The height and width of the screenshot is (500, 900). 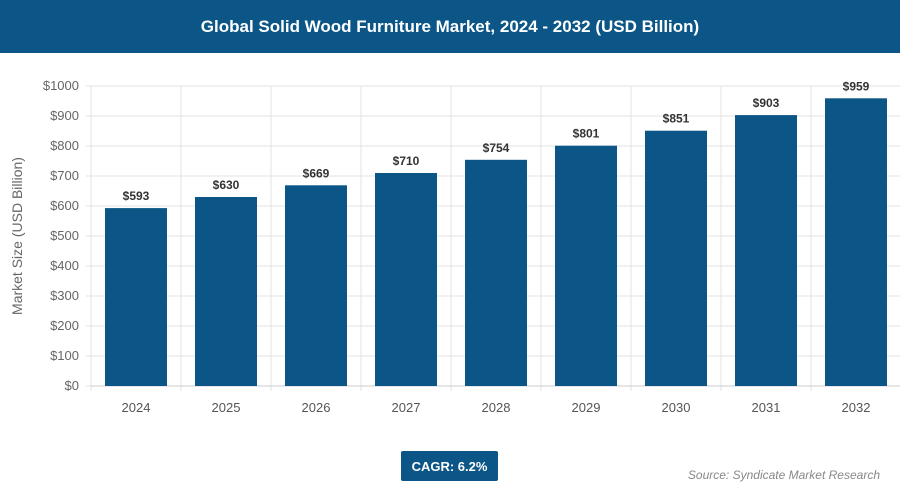 What do you see at coordinates (586, 134) in the screenshot?
I see `data-label: $801` at bounding box center [586, 134].